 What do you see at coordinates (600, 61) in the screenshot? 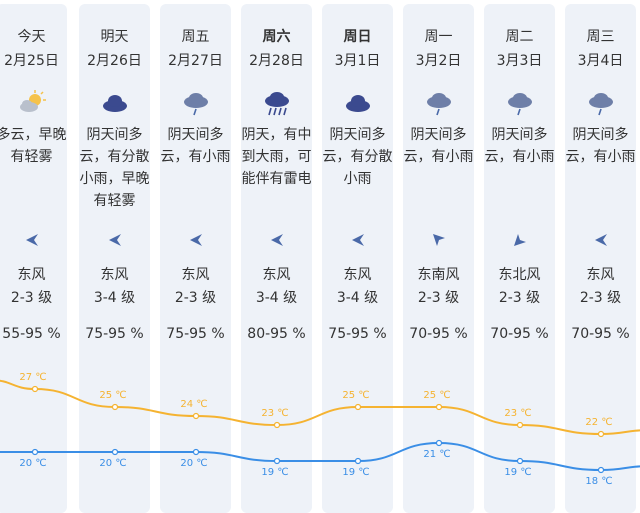
I see `date-label: 3月4日` at bounding box center [600, 61].